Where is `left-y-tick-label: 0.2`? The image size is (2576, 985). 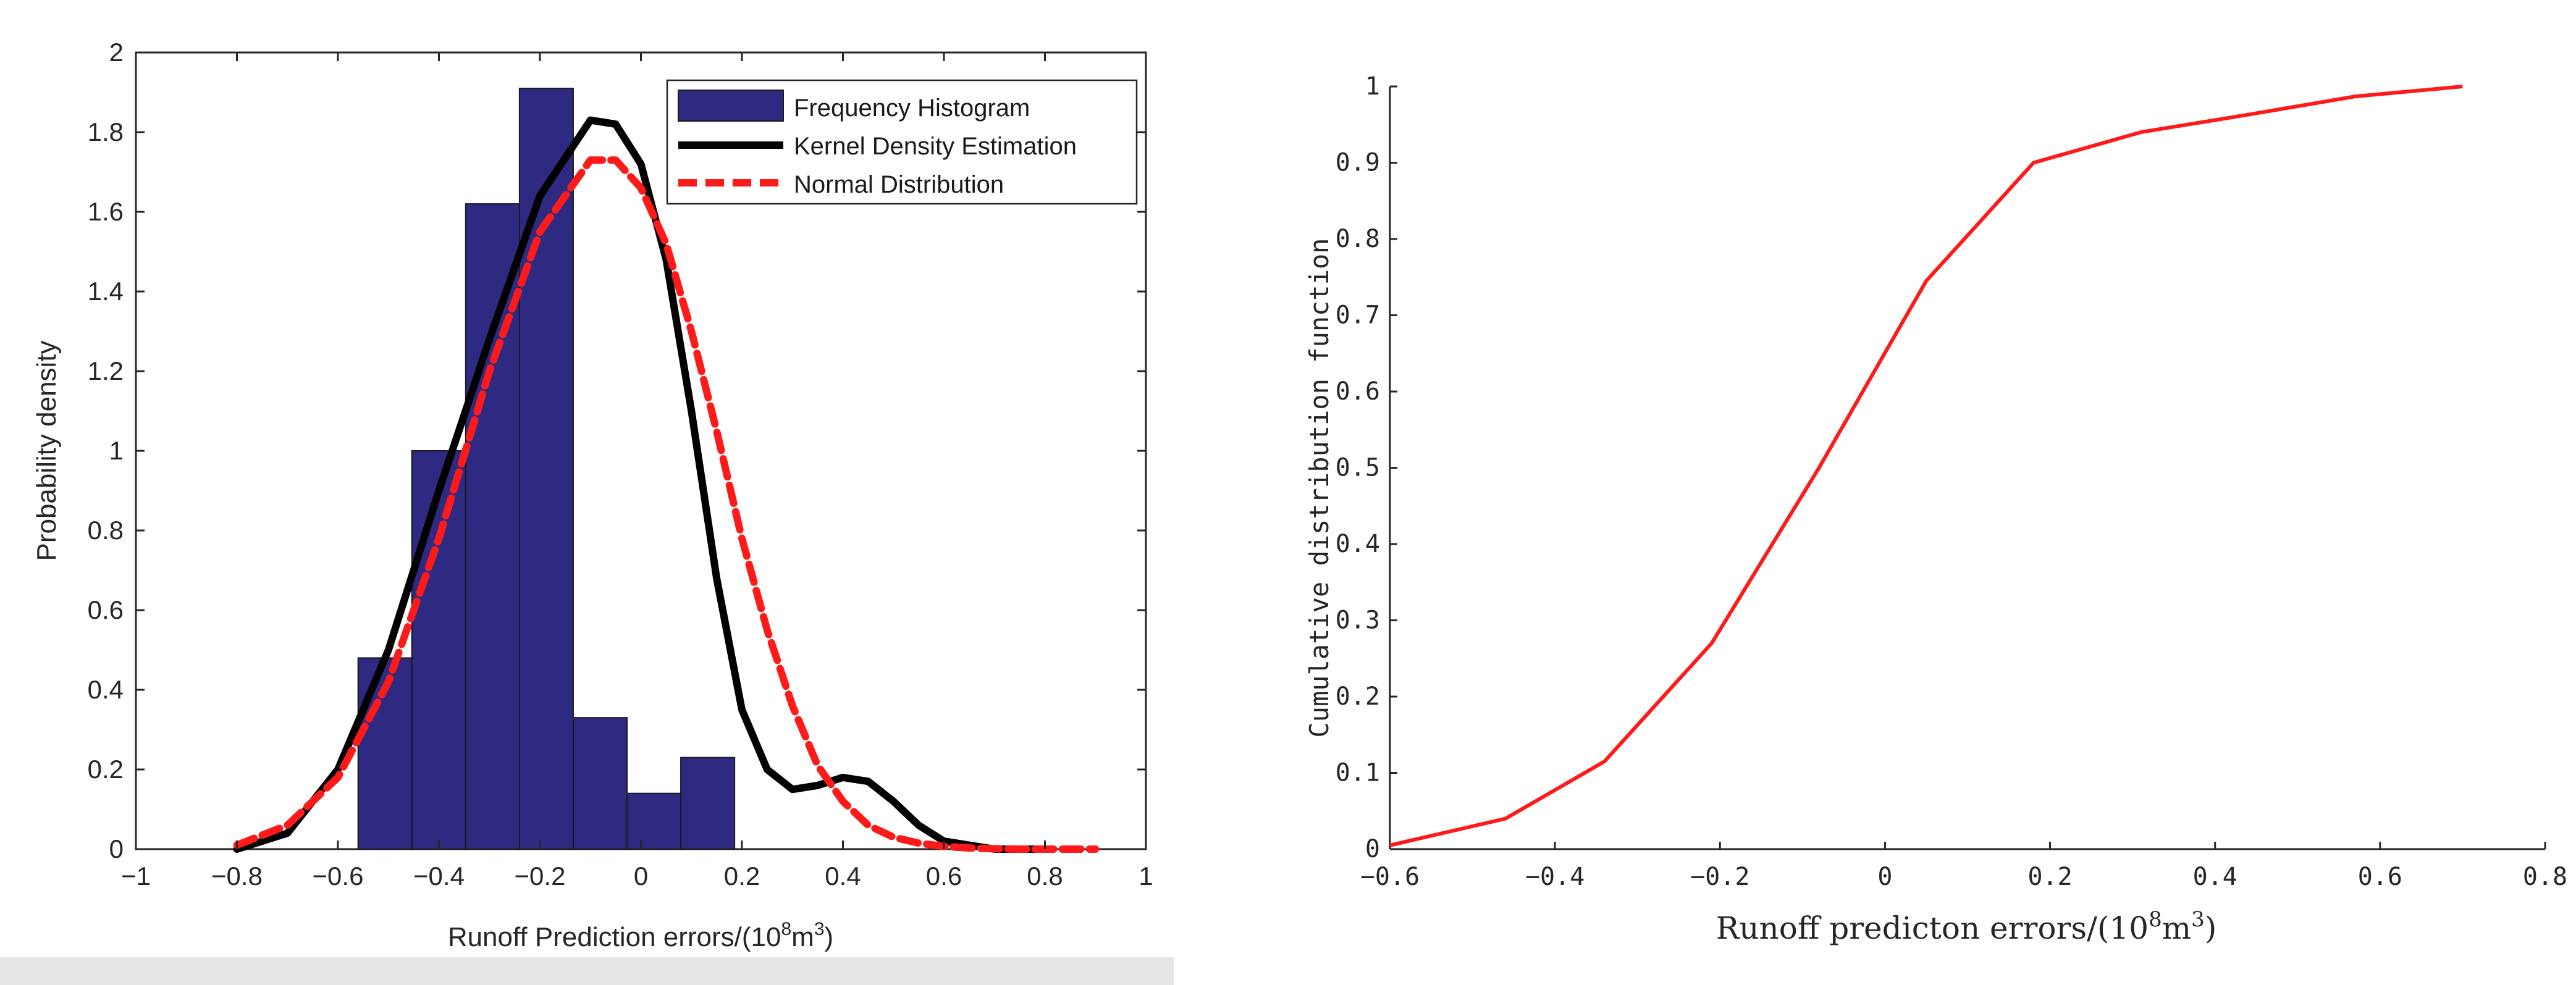
left-y-tick-label: 0.2 is located at coordinates (106, 769).